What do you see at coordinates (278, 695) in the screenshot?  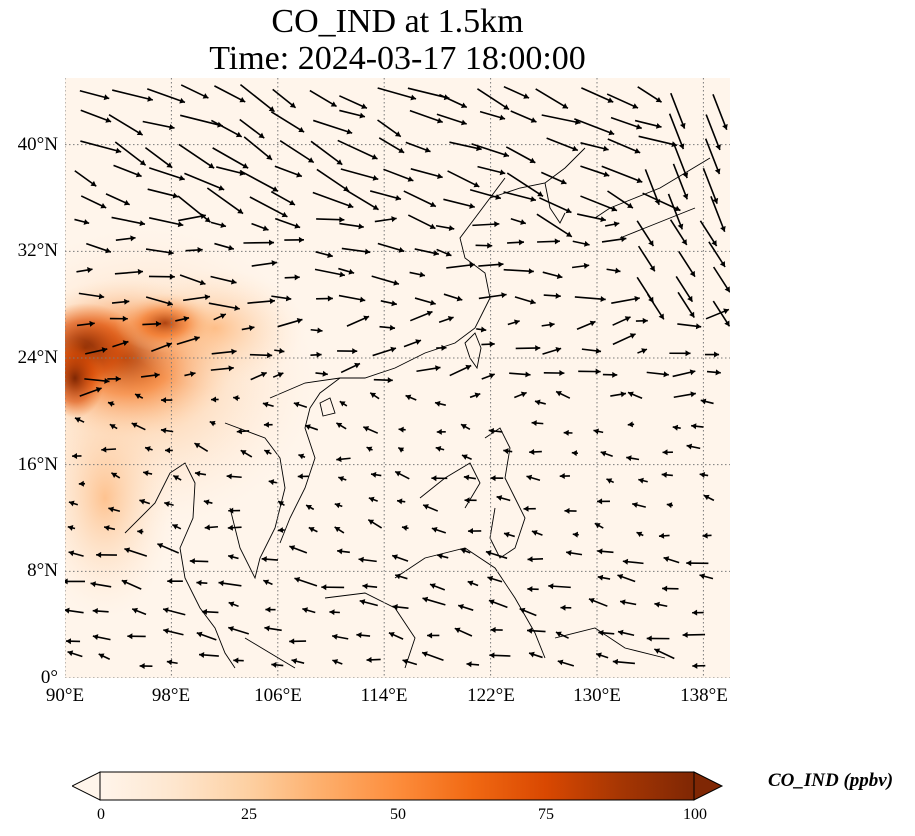 I see `lon-tick-label: 106°E` at bounding box center [278, 695].